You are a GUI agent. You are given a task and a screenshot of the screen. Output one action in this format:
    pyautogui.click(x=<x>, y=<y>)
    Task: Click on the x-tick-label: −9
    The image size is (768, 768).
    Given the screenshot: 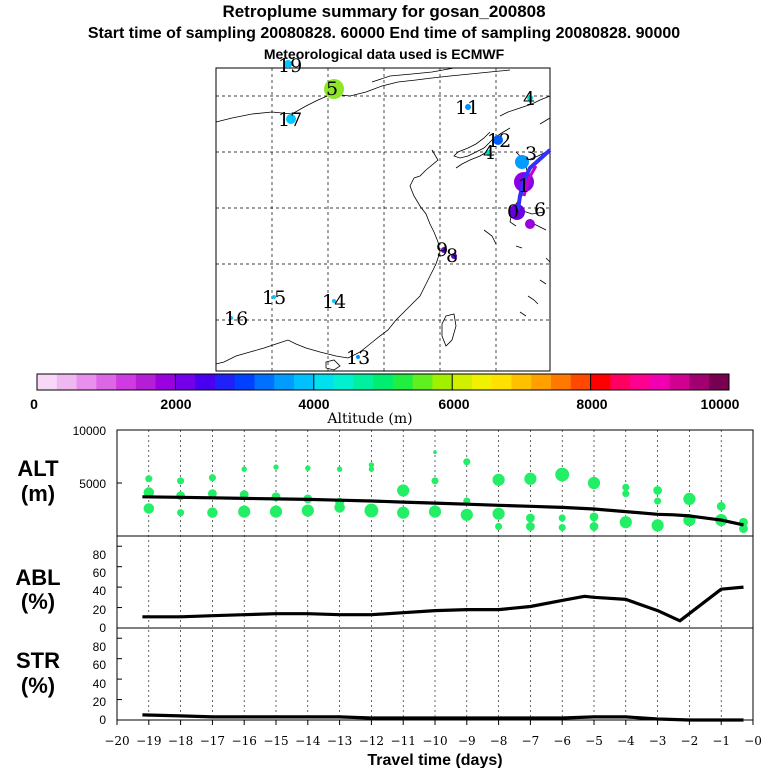 What is the action you would take?
    pyautogui.click(x=467, y=741)
    